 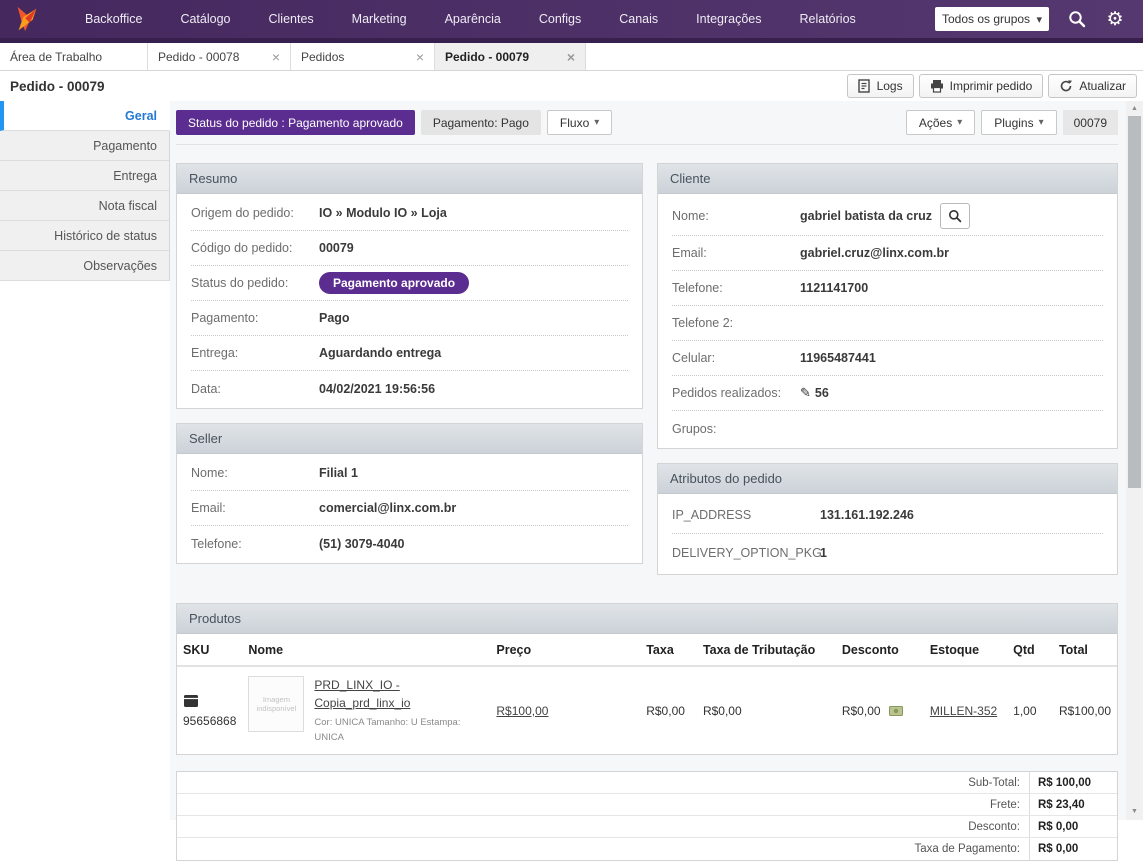 What do you see at coordinates (954, 215) in the screenshot?
I see `customer-search-button` at bounding box center [954, 215].